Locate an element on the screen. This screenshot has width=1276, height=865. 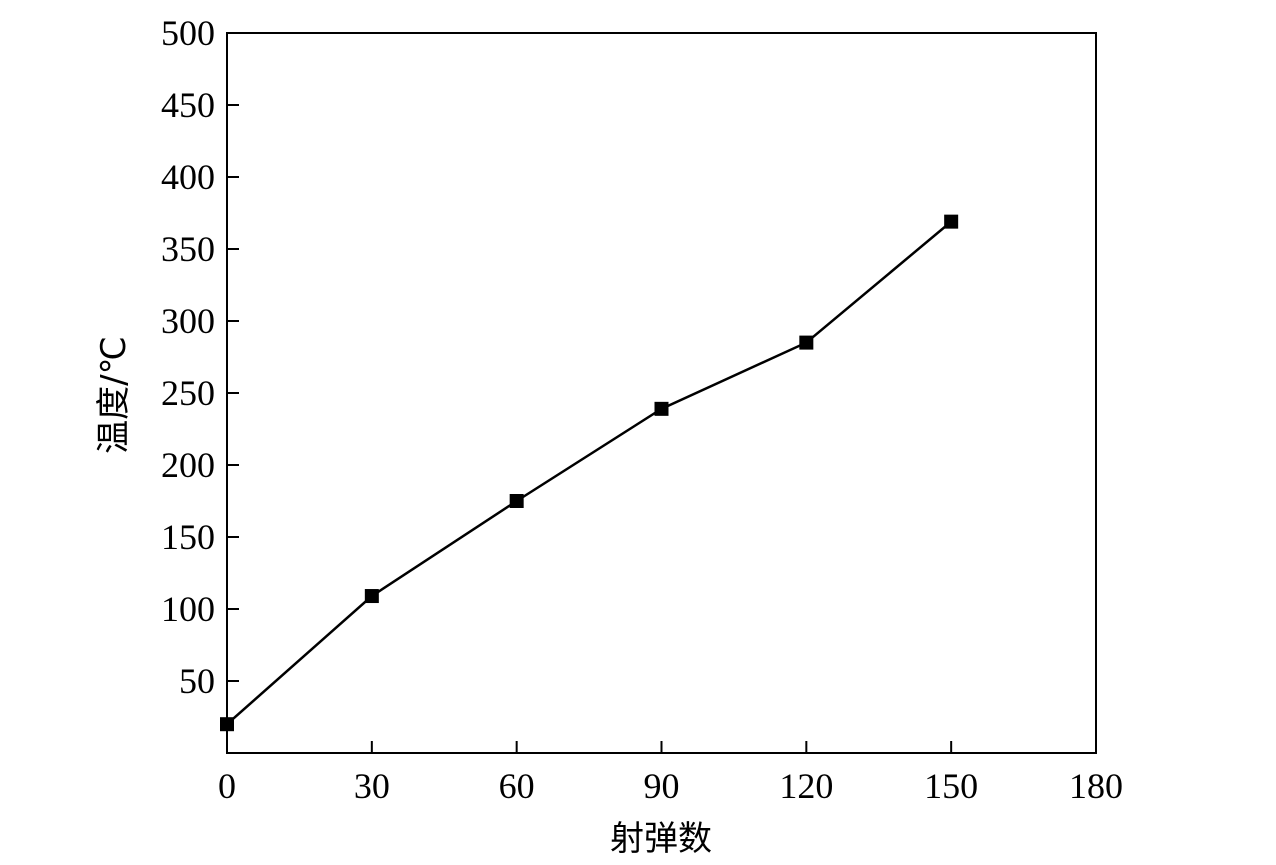
y-tick-label: 200 is located at coordinates (188, 465).